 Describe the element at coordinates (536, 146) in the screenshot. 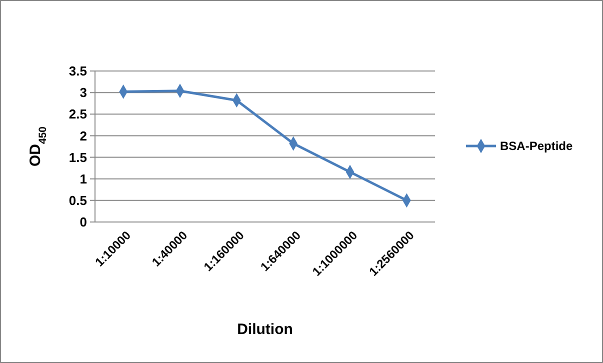

I see `legend-label: BSA-Peptide` at that location.